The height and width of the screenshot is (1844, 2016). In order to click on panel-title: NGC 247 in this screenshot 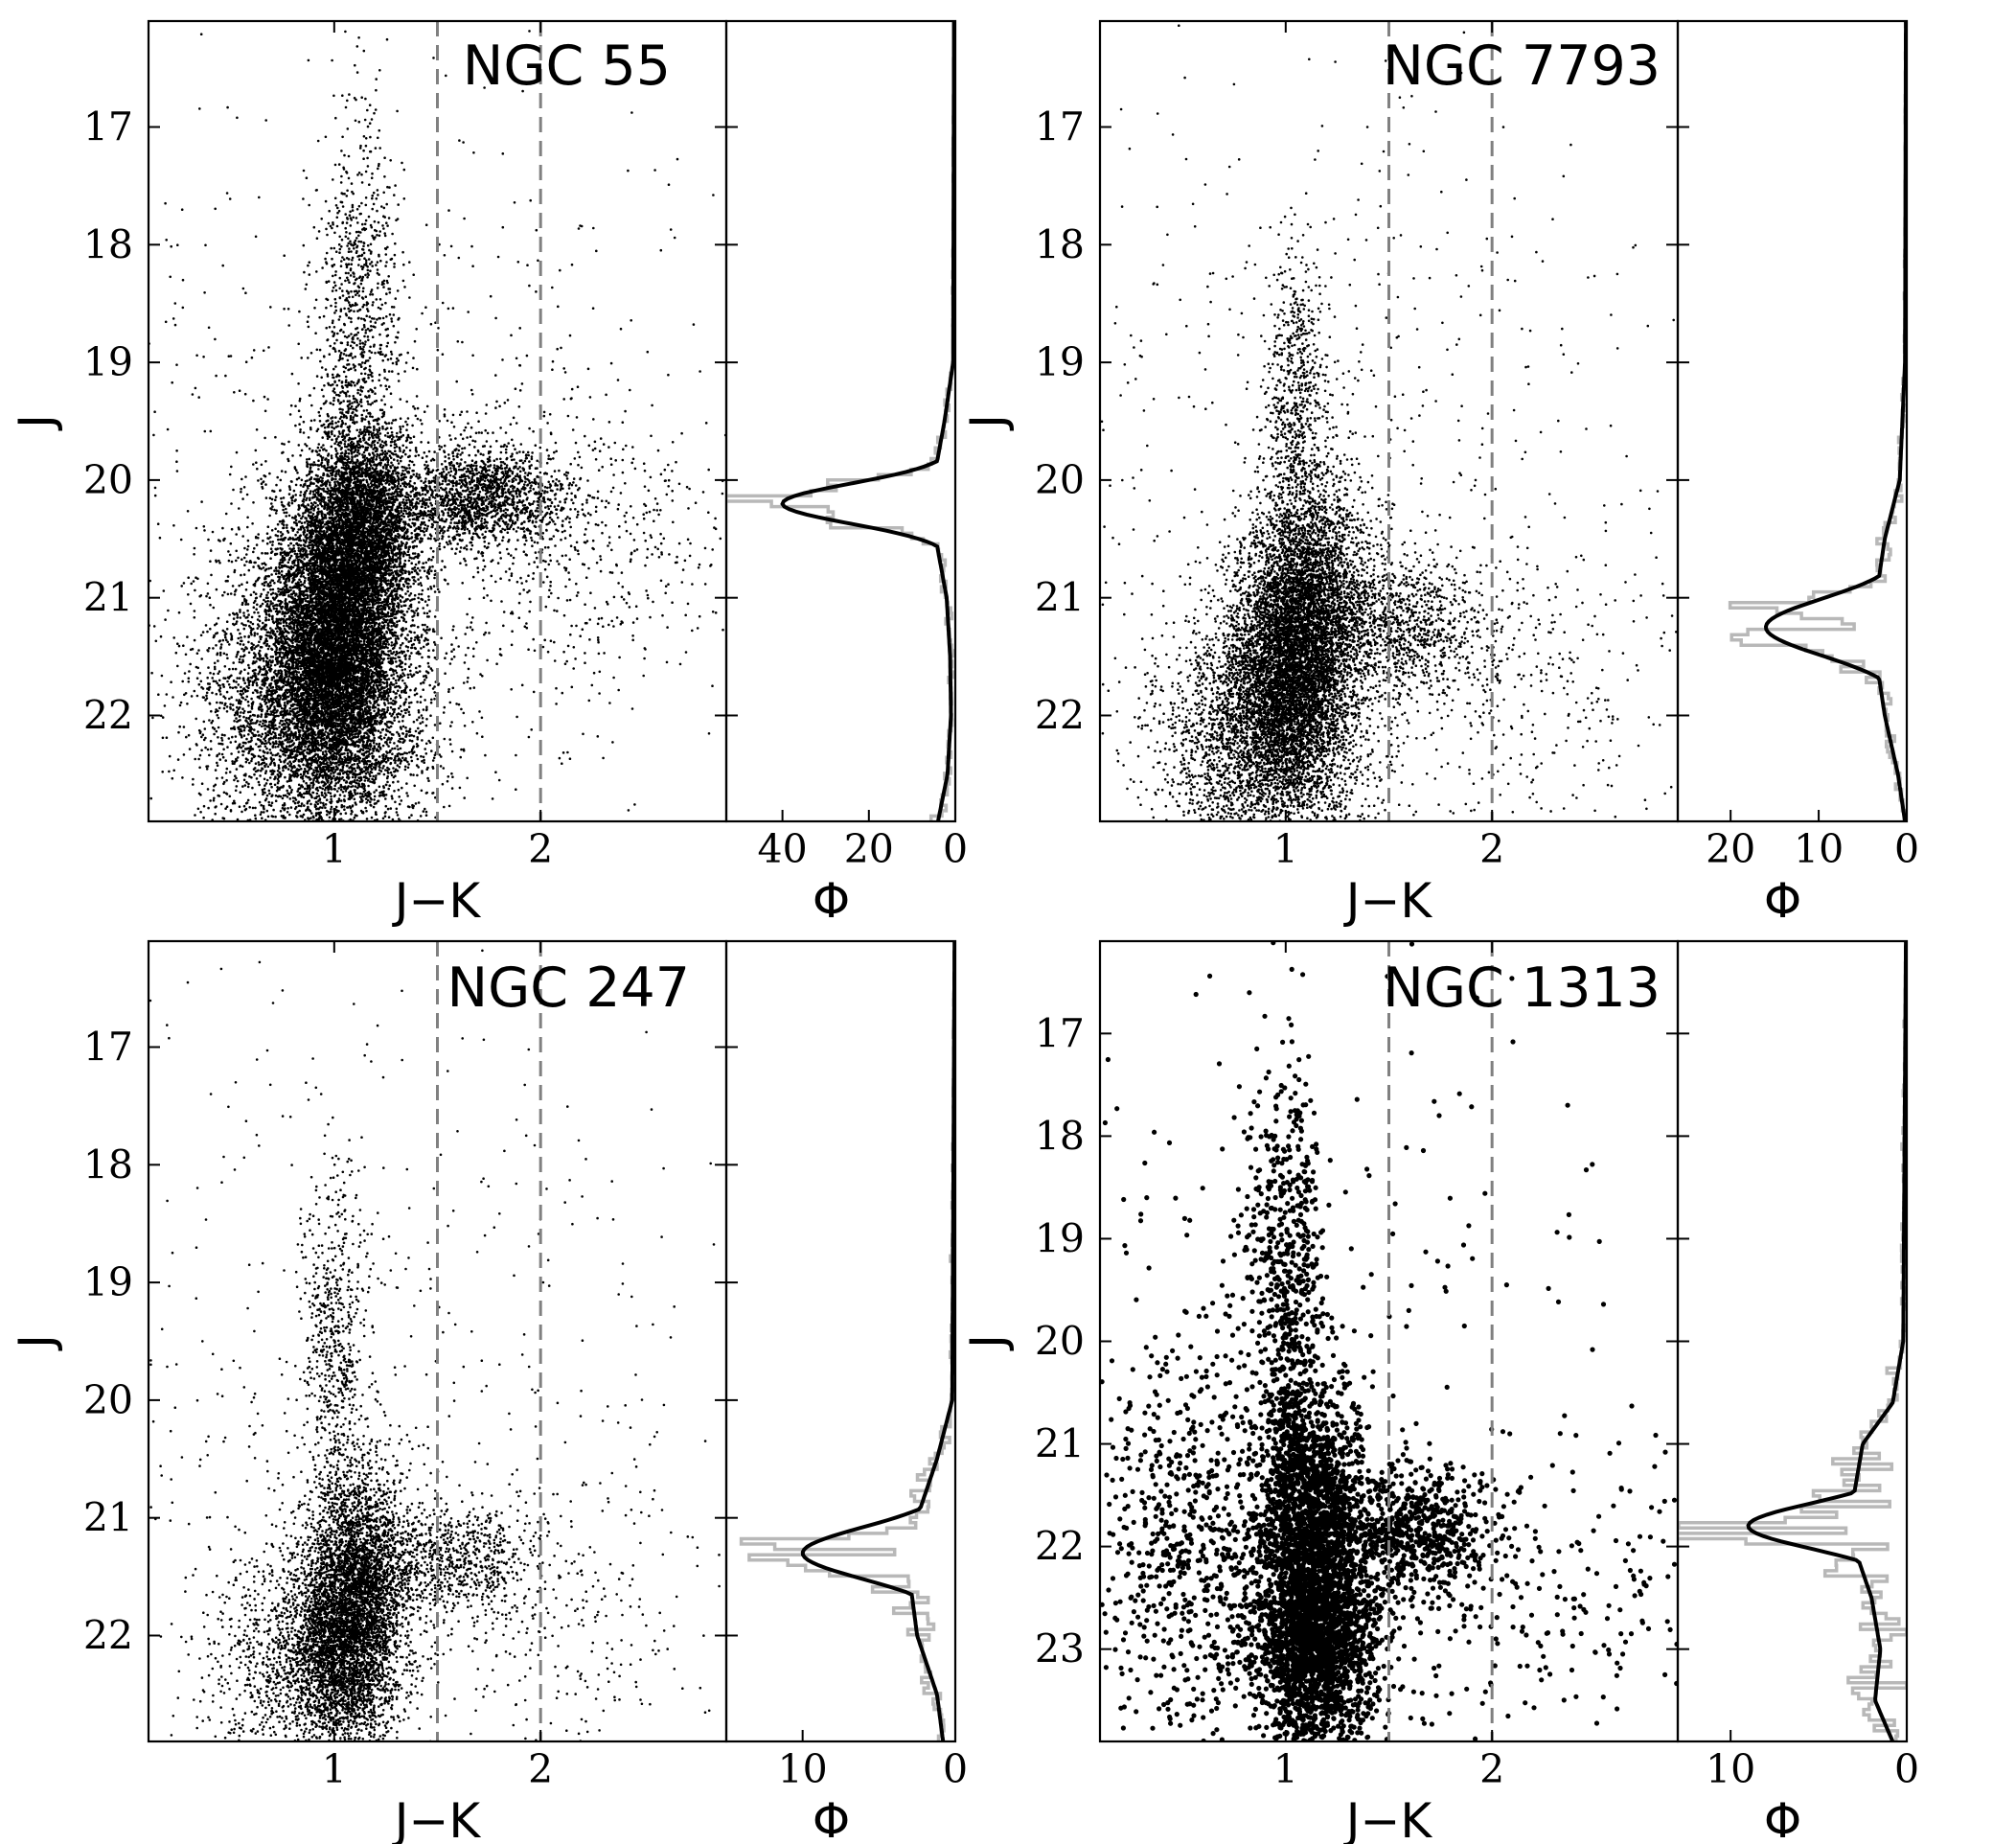, I will do `click(568, 988)`.